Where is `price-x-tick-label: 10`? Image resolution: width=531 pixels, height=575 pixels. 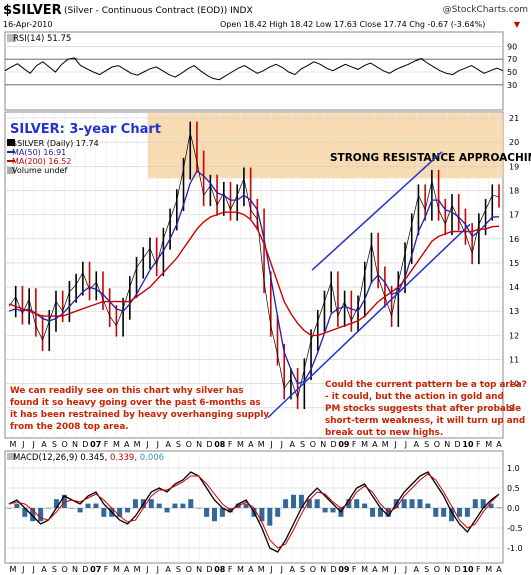
price-x-tick-label: 10 is located at coordinates (468, 444).